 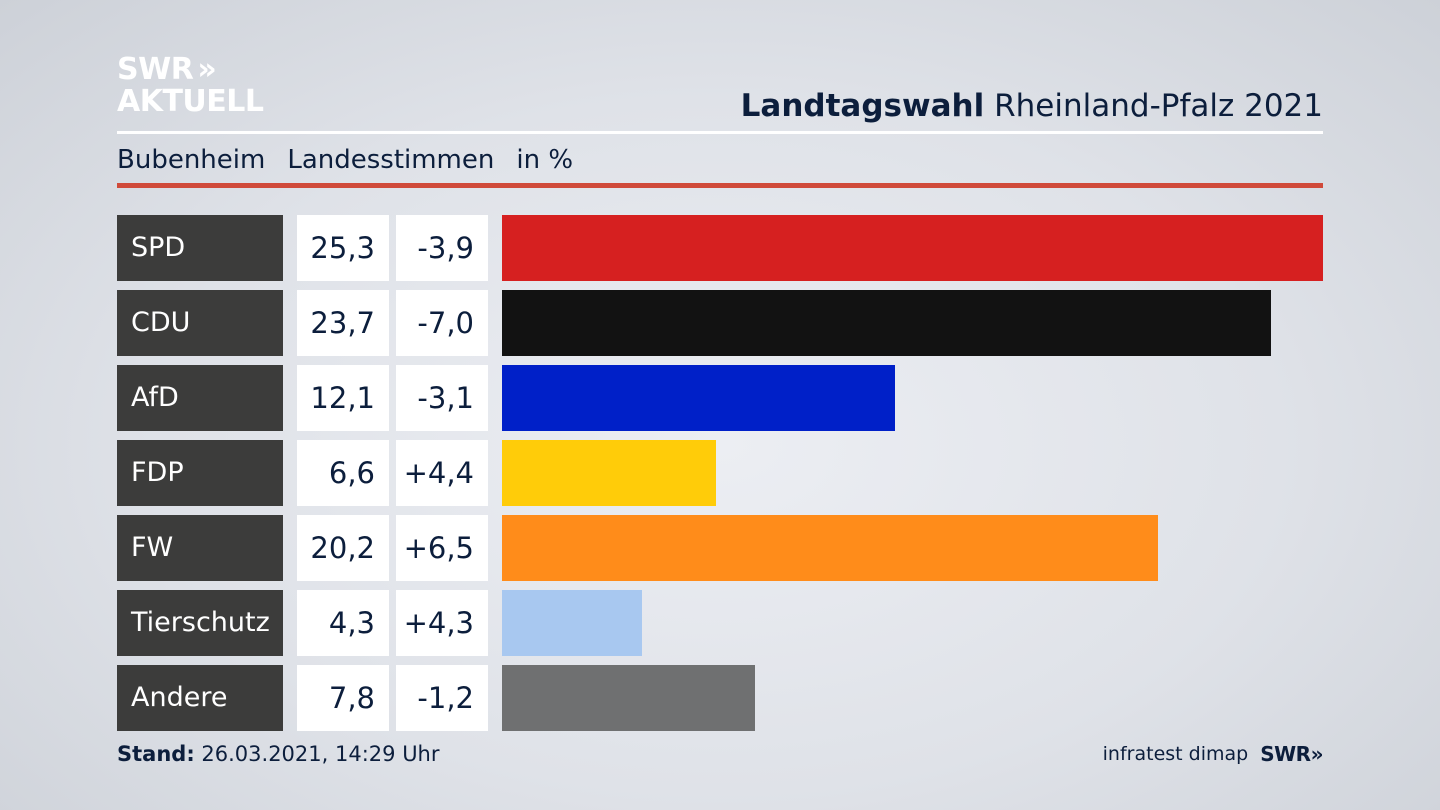 I want to click on result-row: SPD 25,3 -3,9, so click(x=720, y=248).